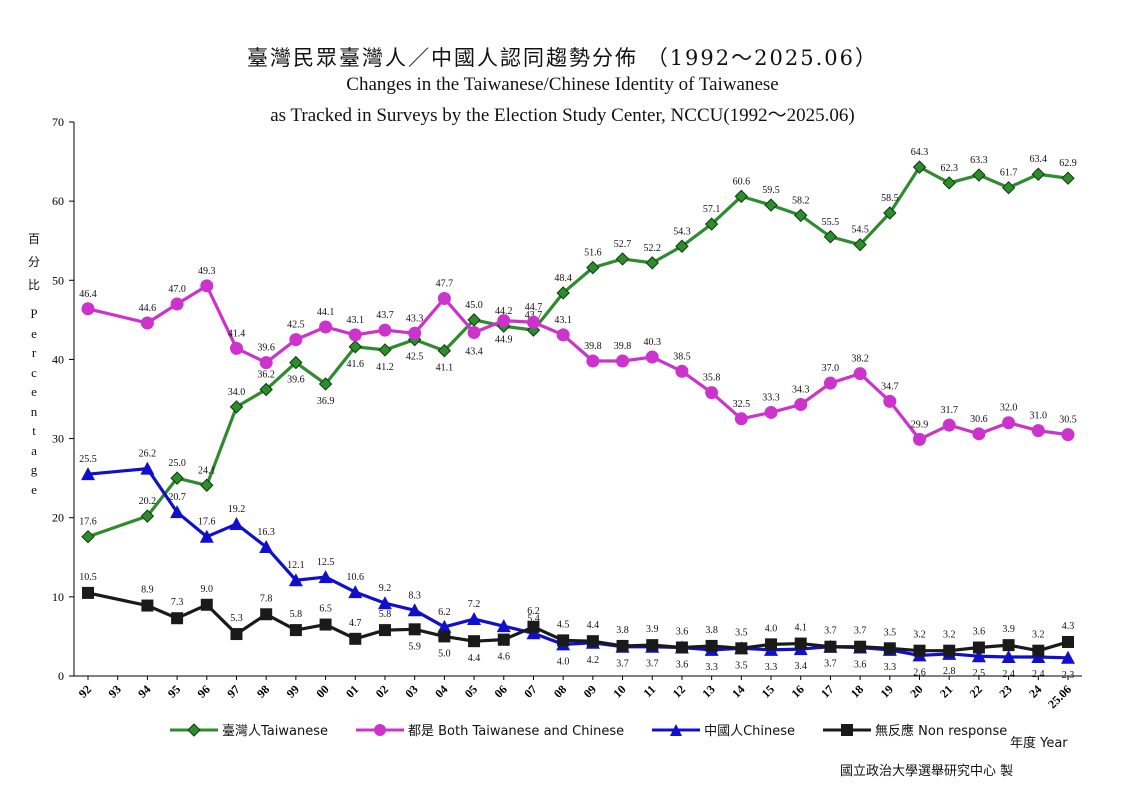 Image resolution: width=1125 pixels, height=792 pixels. Describe the element at coordinates (177, 497) in the screenshot. I see `chinese-data-label: 20.7` at that location.